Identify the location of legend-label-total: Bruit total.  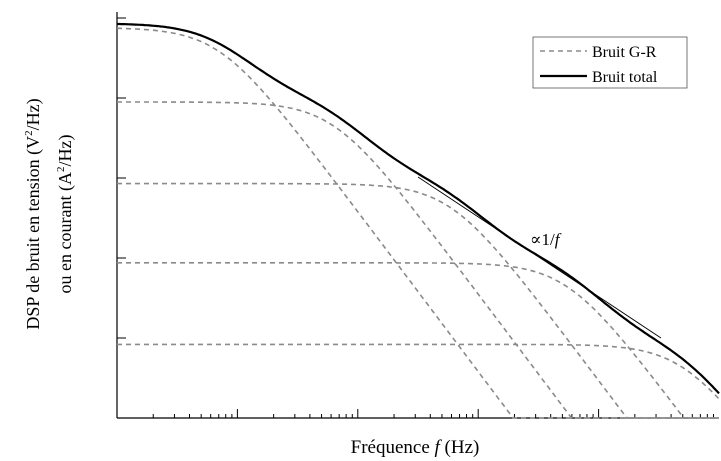
(625, 77).